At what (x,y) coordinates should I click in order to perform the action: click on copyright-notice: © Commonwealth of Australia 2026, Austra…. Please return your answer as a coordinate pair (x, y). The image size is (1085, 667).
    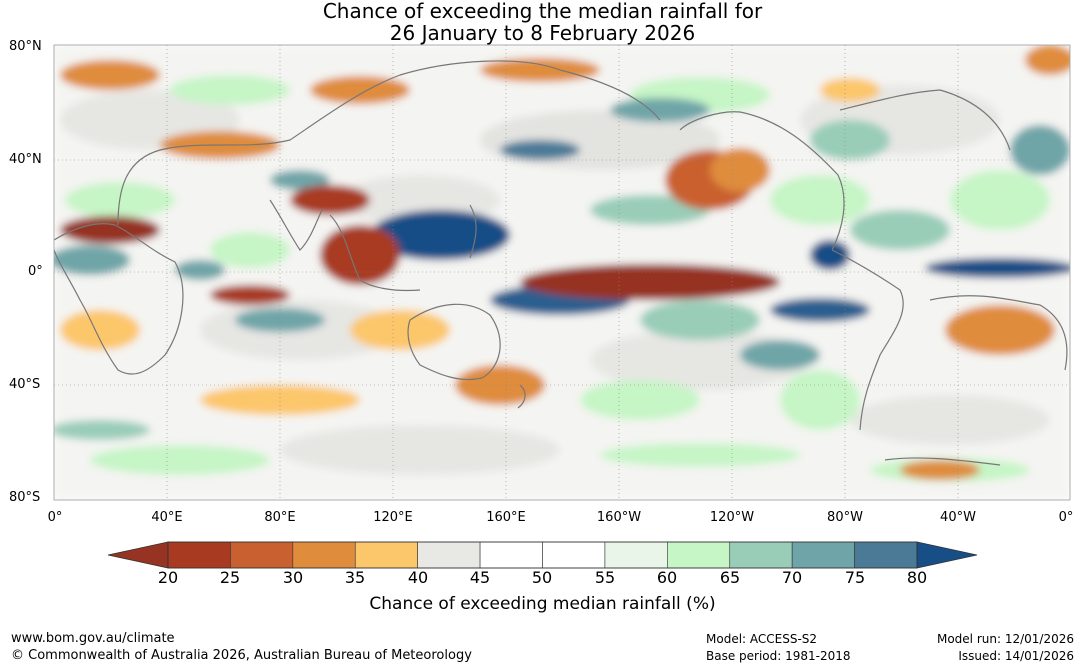
    Looking at the image, I should click on (241, 655).